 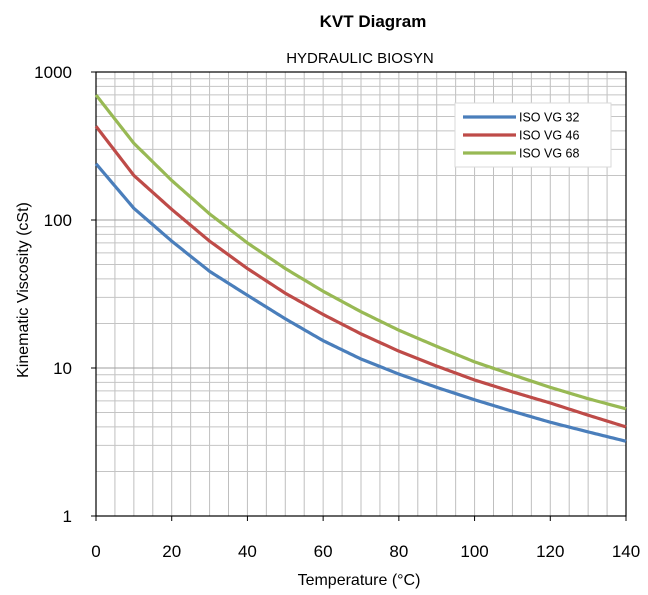 I want to click on chart-subtitle: HYDRAULIC BIOSYN, so click(x=360, y=58).